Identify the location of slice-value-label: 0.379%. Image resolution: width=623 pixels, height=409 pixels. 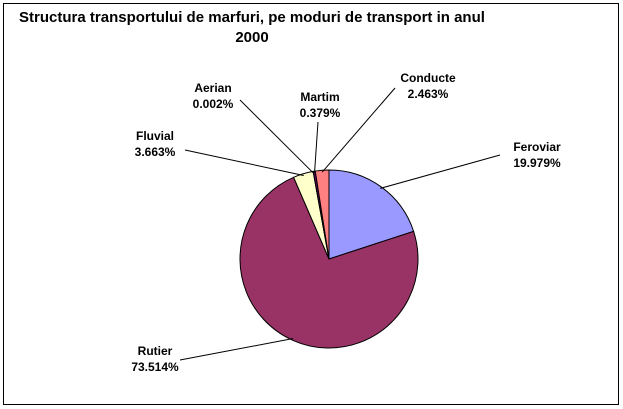
(320, 113).